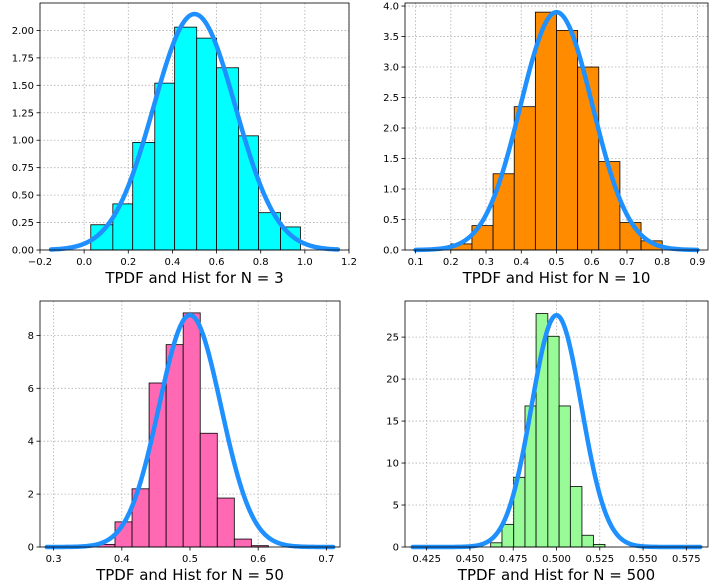 The height and width of the screenshot is (583, 713). What do you see at coordinates (391, 159) in the screenshot?
I see `y-tick-label: 1.5` at bounding box center [391, 159].